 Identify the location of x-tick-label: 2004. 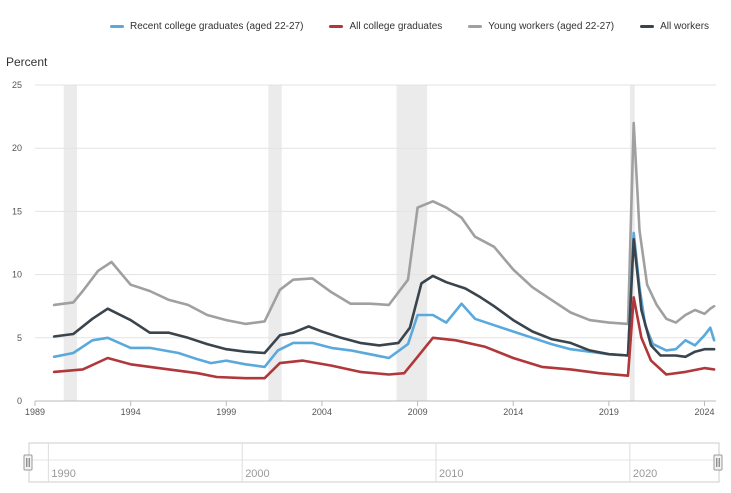
(322, 412).